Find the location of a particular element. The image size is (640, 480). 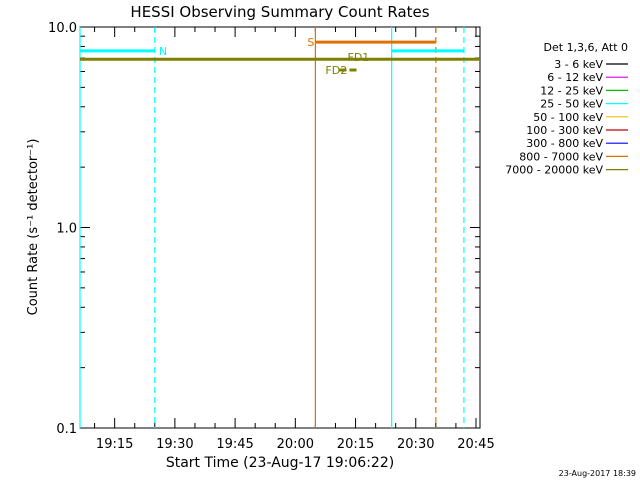

legend-item-label: 100 - 300 keV is located at coordinates (564, 130).